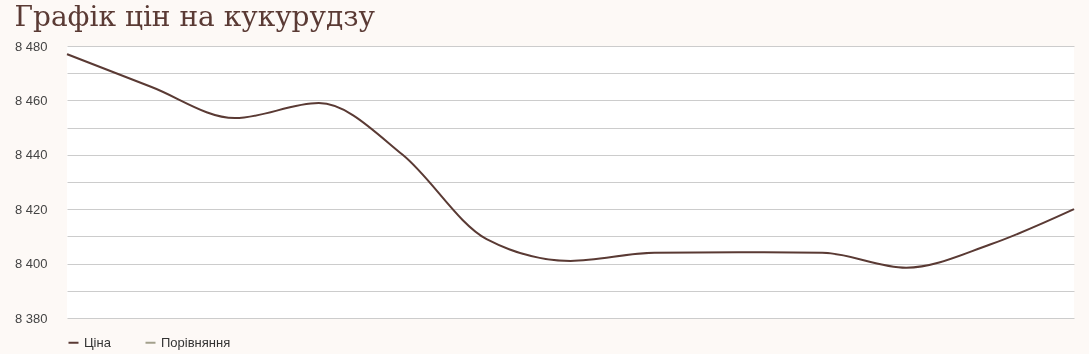 The image size is (1089, 354). Describe the element at coordinates (31, 46) in the screenshot. I see `y-tick-label: 8 480` at that location.